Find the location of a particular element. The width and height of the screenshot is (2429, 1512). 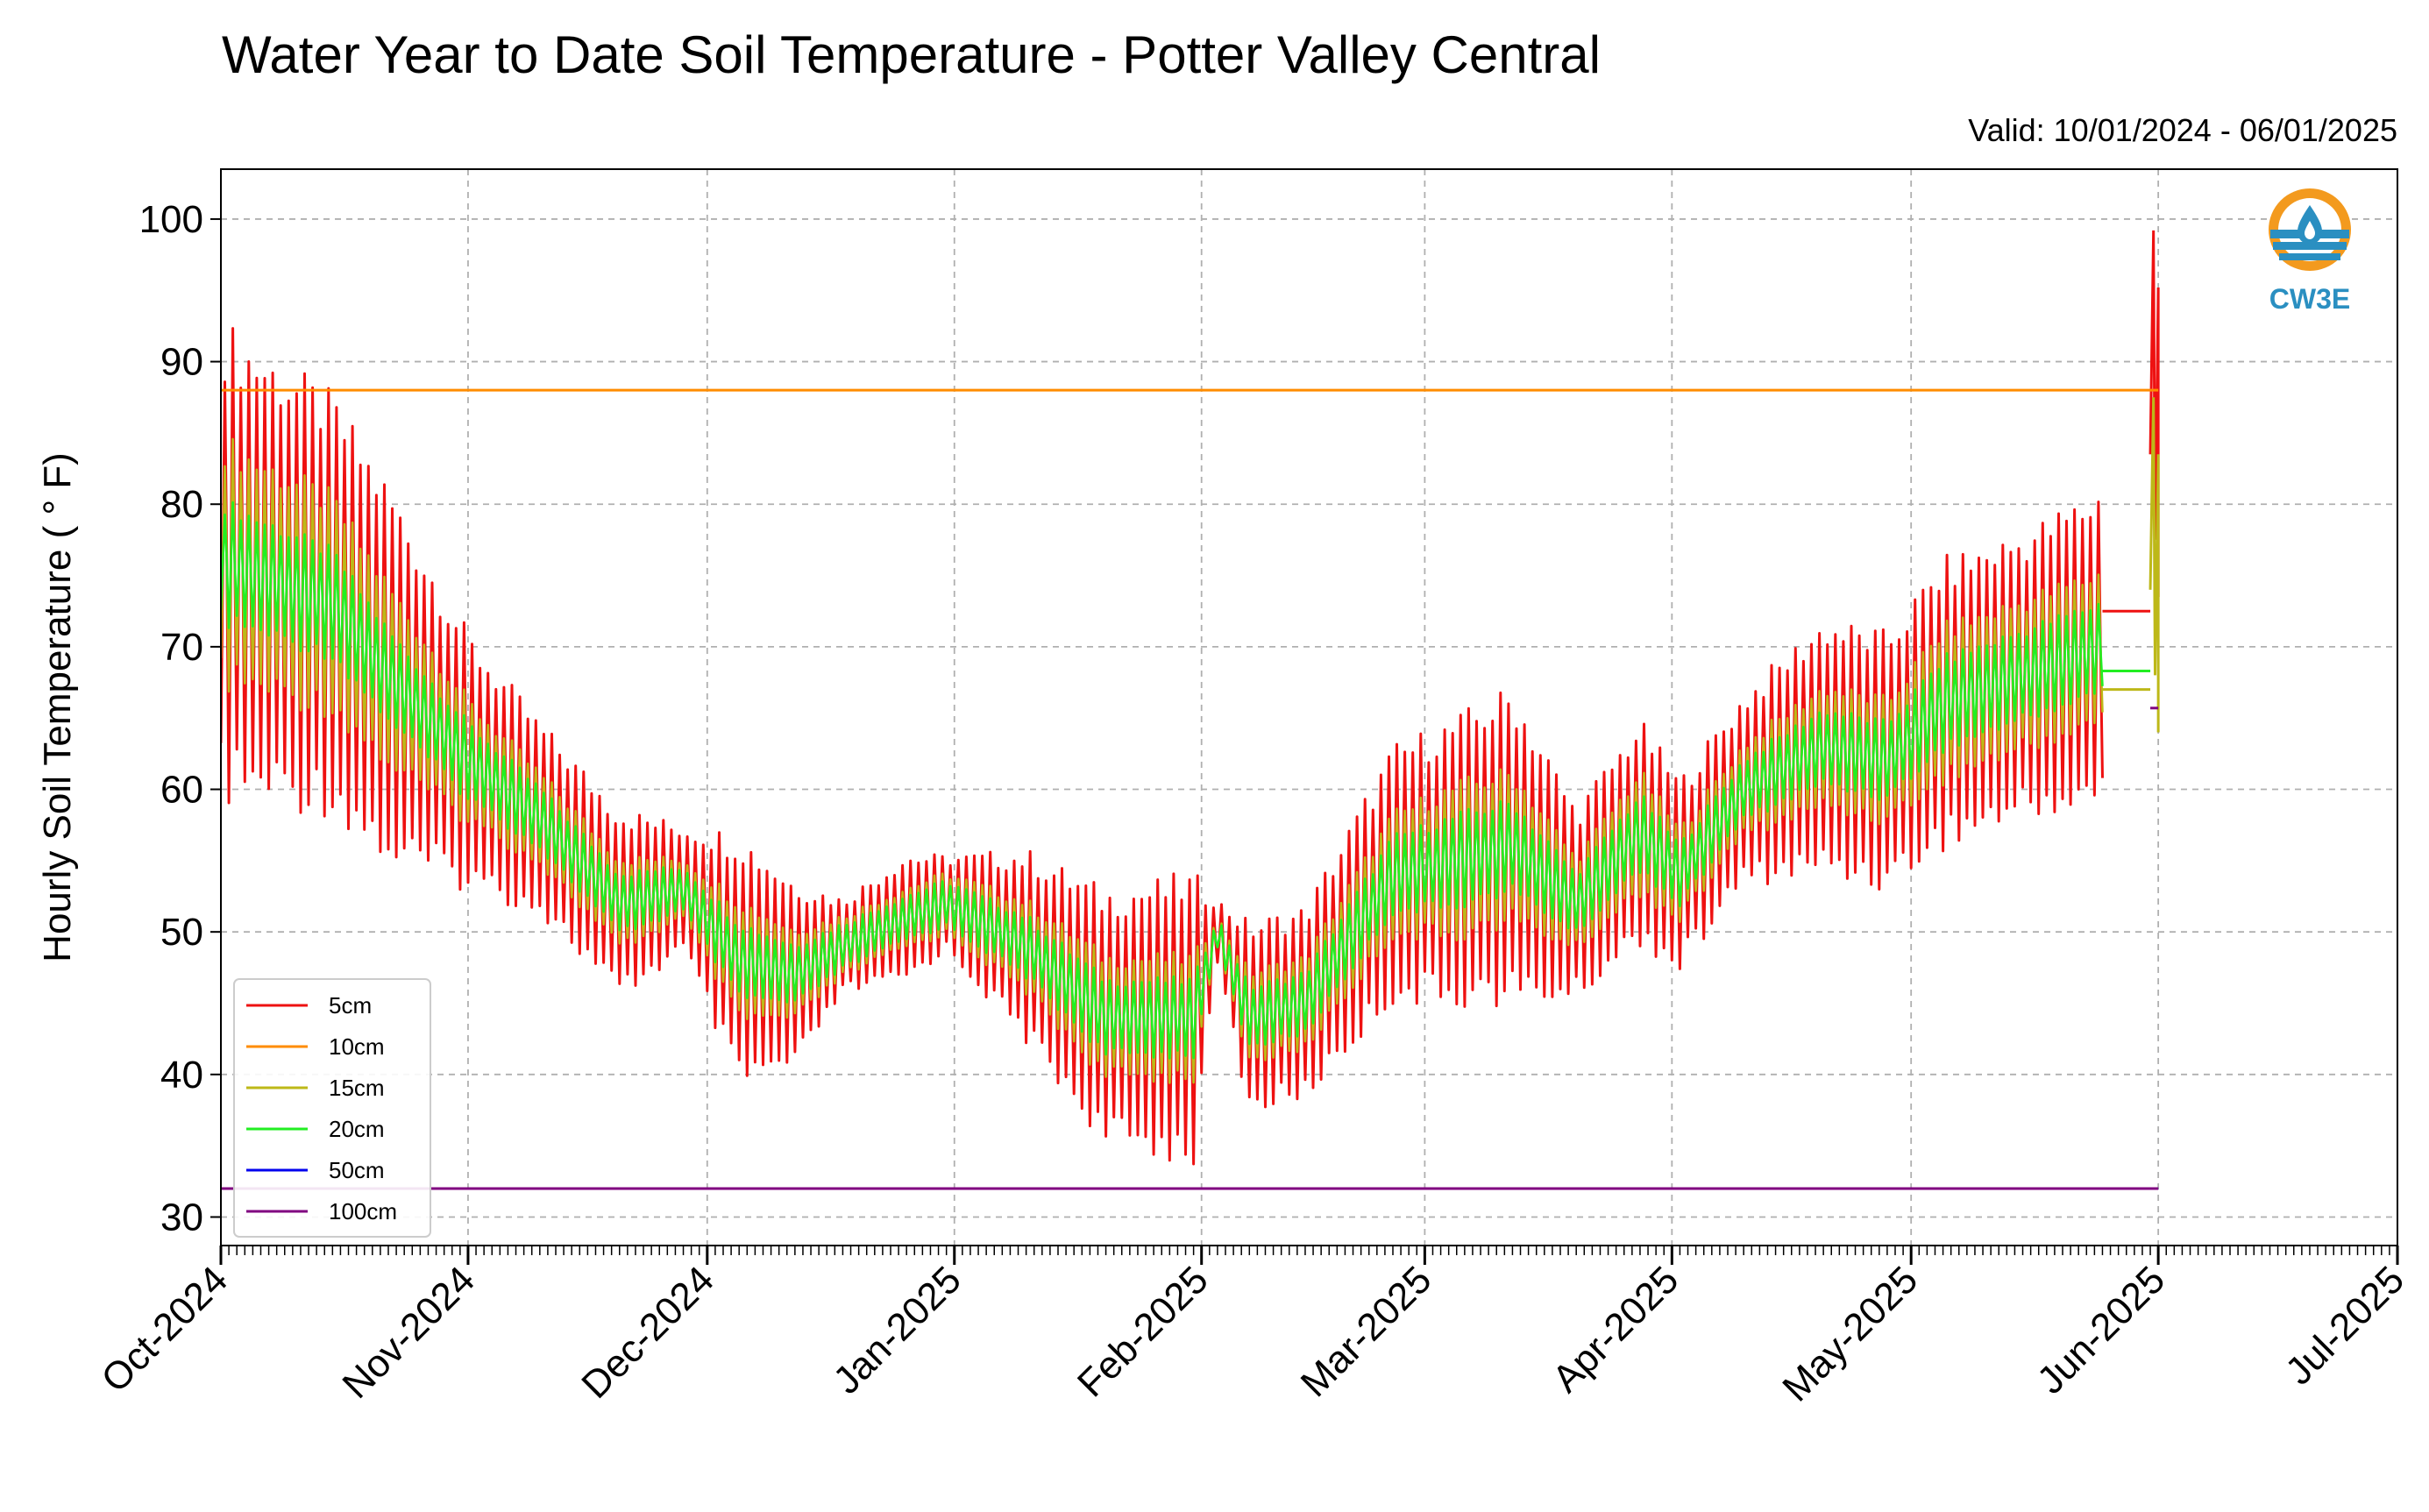

x-tick-label: Nov-2024 is located at coordinates (409, 1332).